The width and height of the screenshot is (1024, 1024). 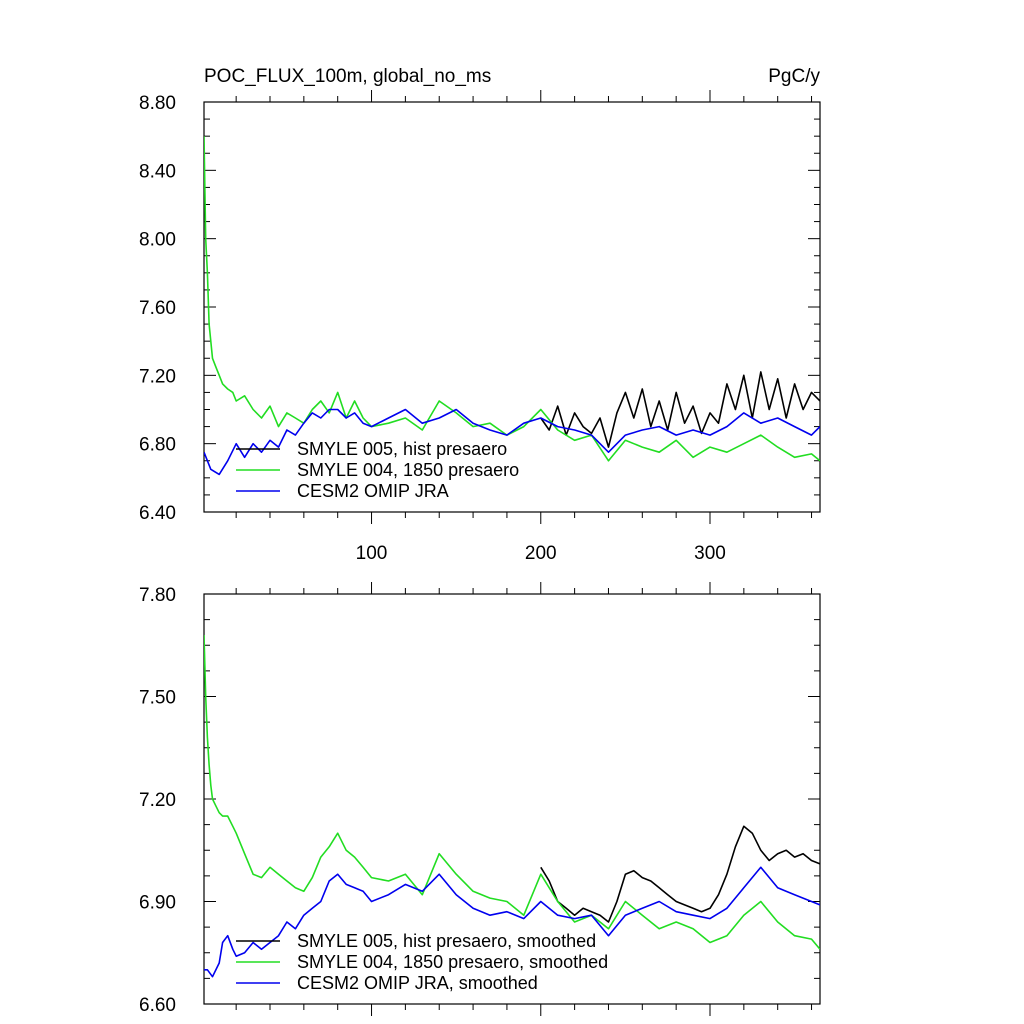 I want to click on legend-label-1: SMYLE 004, 1850 presaero, smoothed, so click(x=452, y=962).